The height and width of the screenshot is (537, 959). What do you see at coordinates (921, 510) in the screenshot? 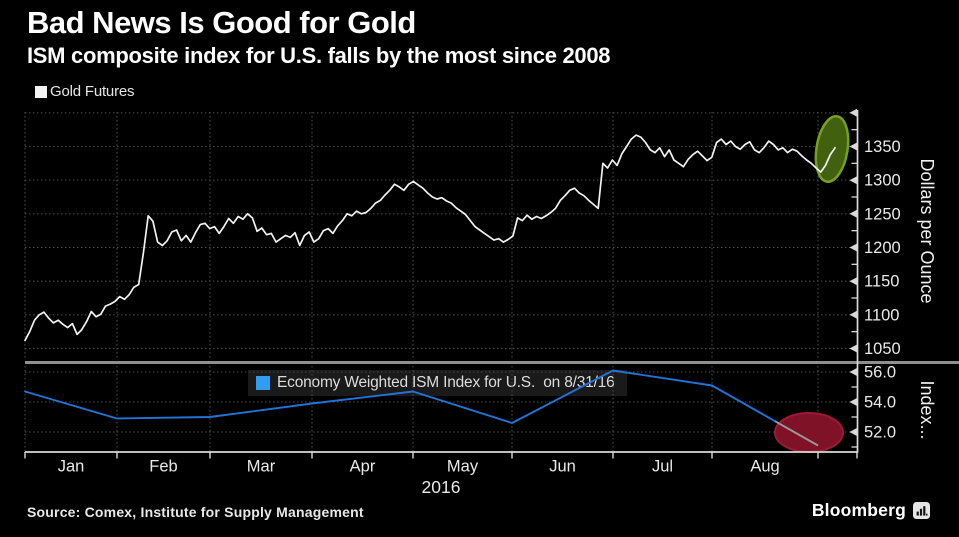
I see `bloomberg-logo-icon` at bounding box center [921, 510].